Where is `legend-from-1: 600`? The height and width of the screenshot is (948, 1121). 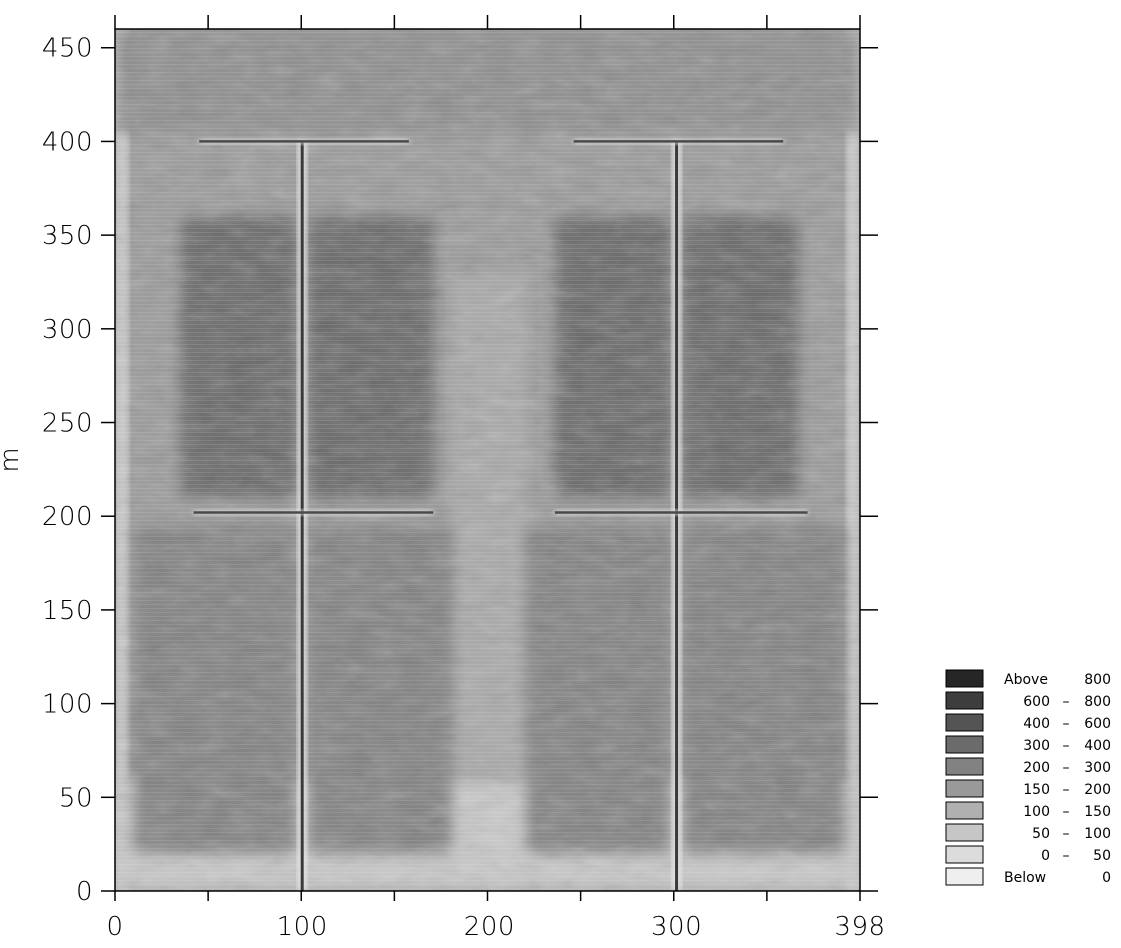 legend-from-1: 600 is located at coordinates (1036, 702).